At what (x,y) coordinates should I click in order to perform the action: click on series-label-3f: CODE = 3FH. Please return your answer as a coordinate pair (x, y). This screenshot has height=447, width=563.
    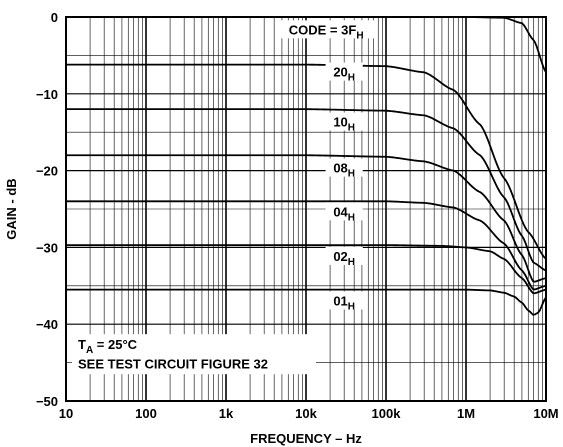
    Looking at the image, I should click on (326, 30).